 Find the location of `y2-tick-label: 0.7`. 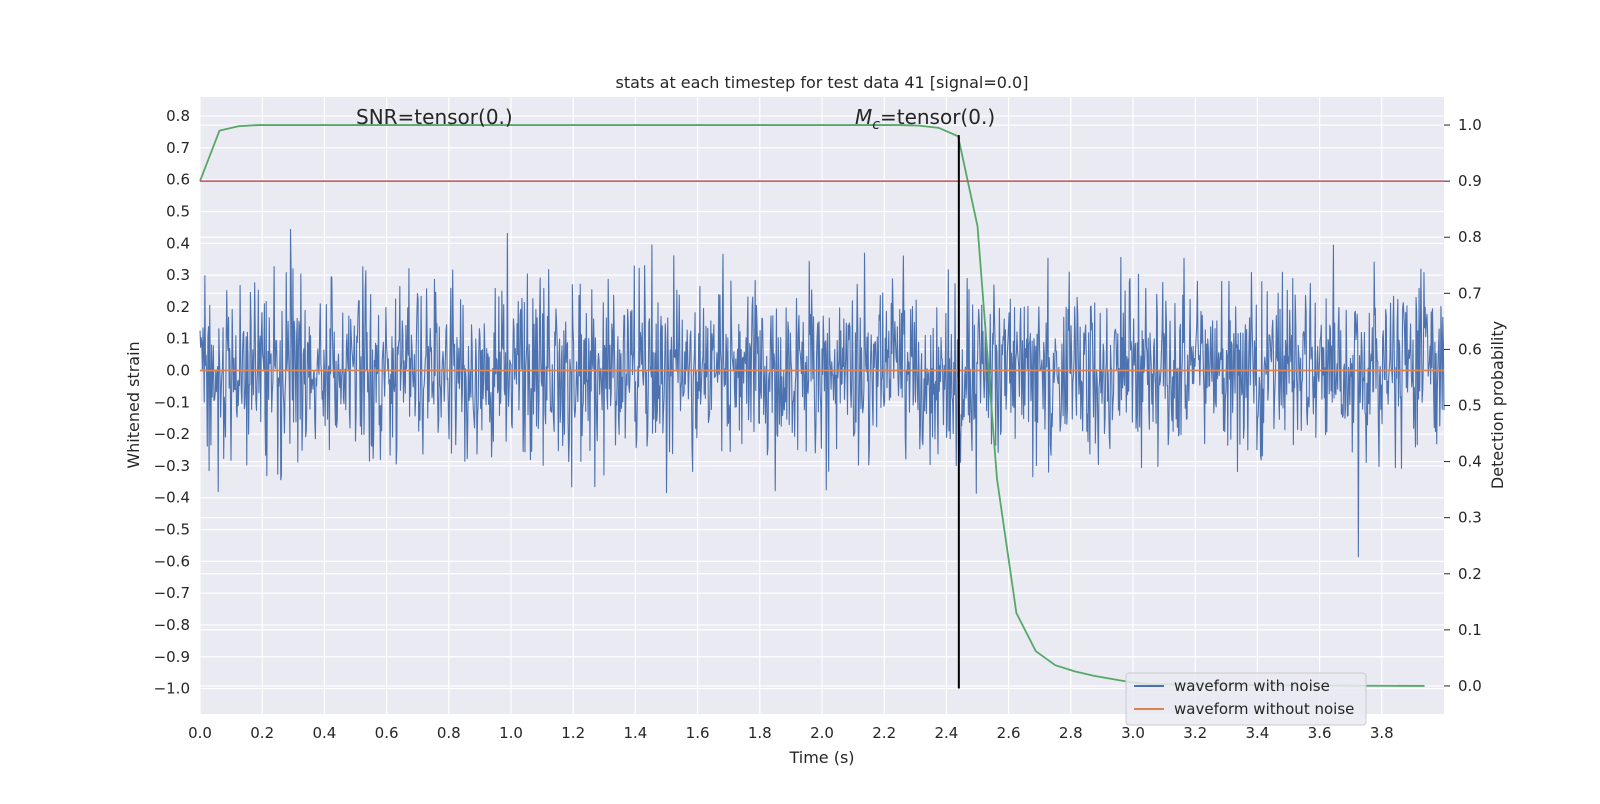

y2-tick-label: 0.7 is located at coordinates (1470, 293).